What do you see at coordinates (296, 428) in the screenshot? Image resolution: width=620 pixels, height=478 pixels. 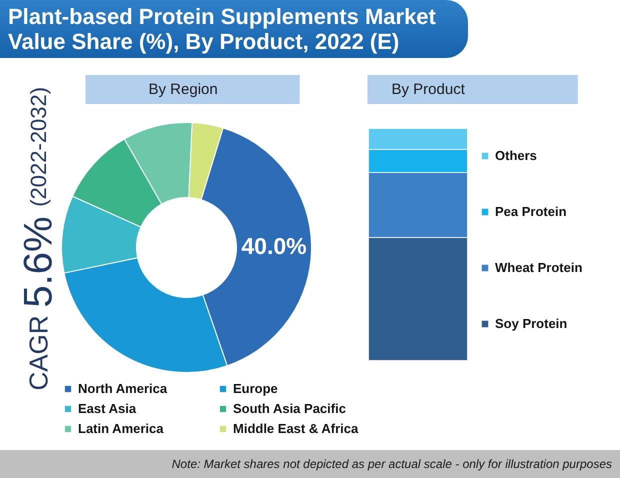 I see `legend-label: Middle East & Africa` at bounding box center [296, 428].